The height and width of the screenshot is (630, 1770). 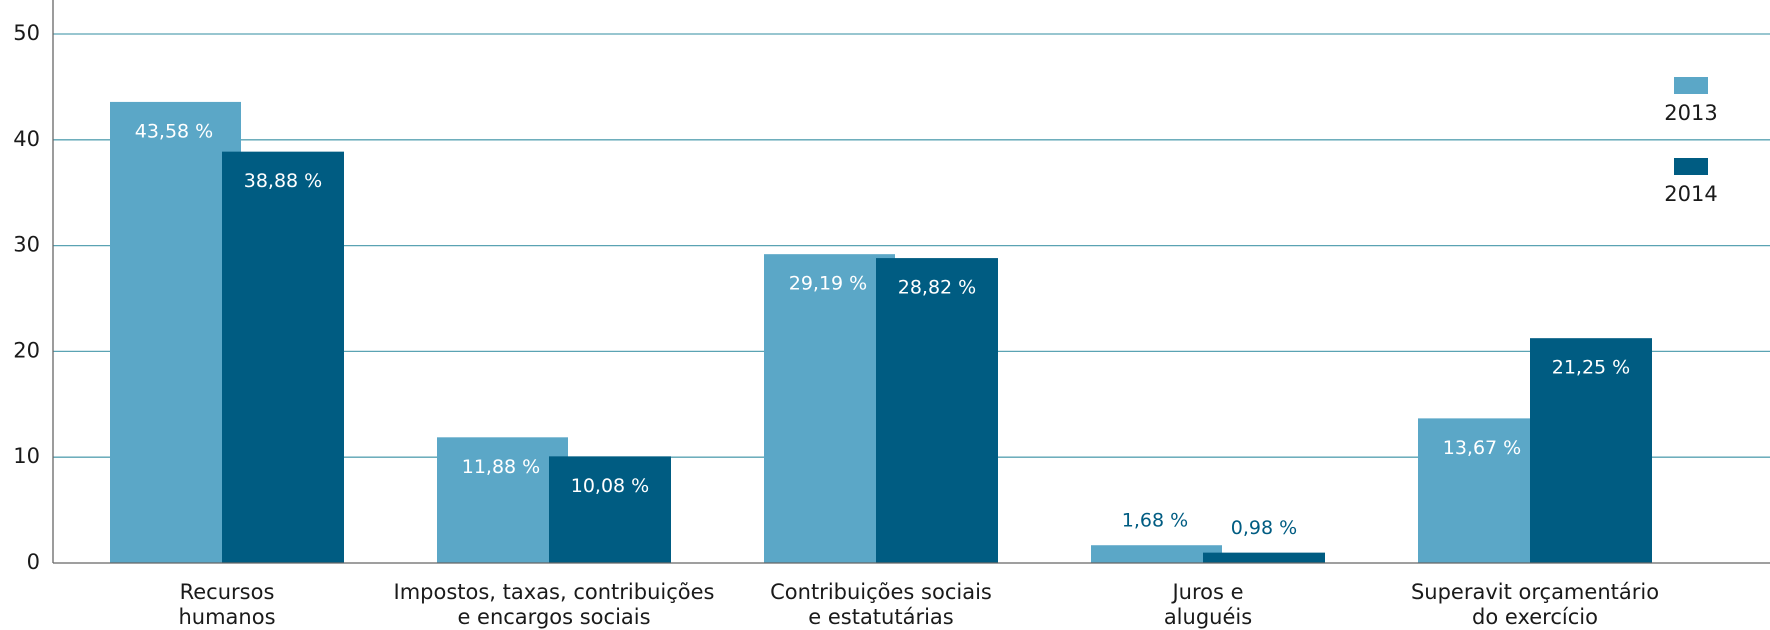 I want to click on y-tick-label: 30, so click(x=26, y=245).